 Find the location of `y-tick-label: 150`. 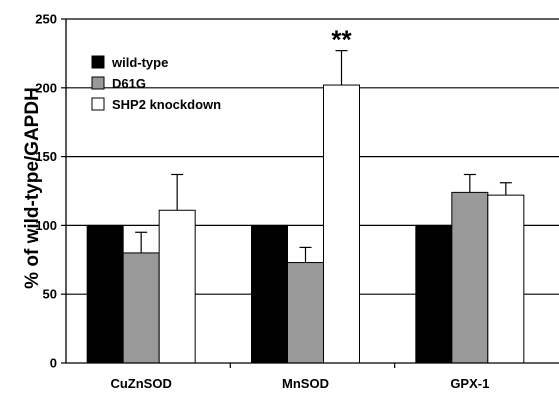

y-tick-label: 150 is located at coordinates (46, 156).